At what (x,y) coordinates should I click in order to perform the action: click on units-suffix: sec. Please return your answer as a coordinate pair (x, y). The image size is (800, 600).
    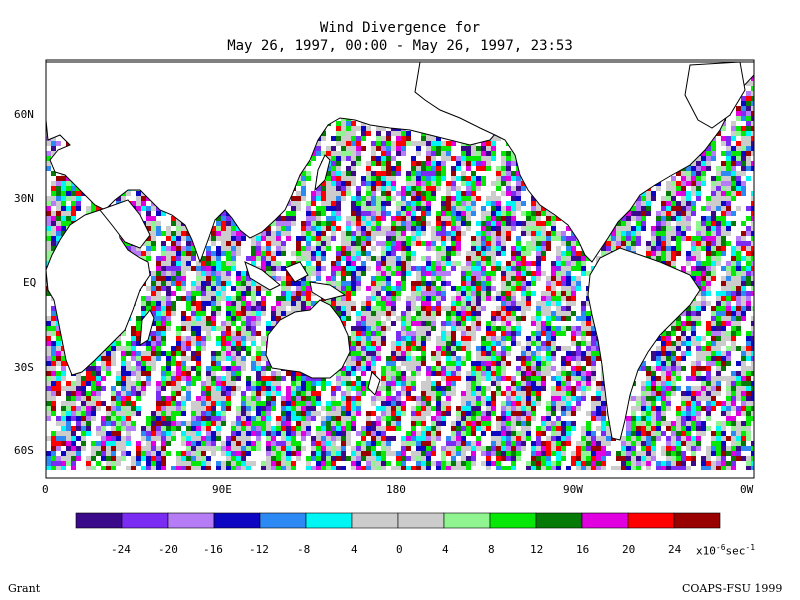
    Looking at the image, I should click on (735, 551).